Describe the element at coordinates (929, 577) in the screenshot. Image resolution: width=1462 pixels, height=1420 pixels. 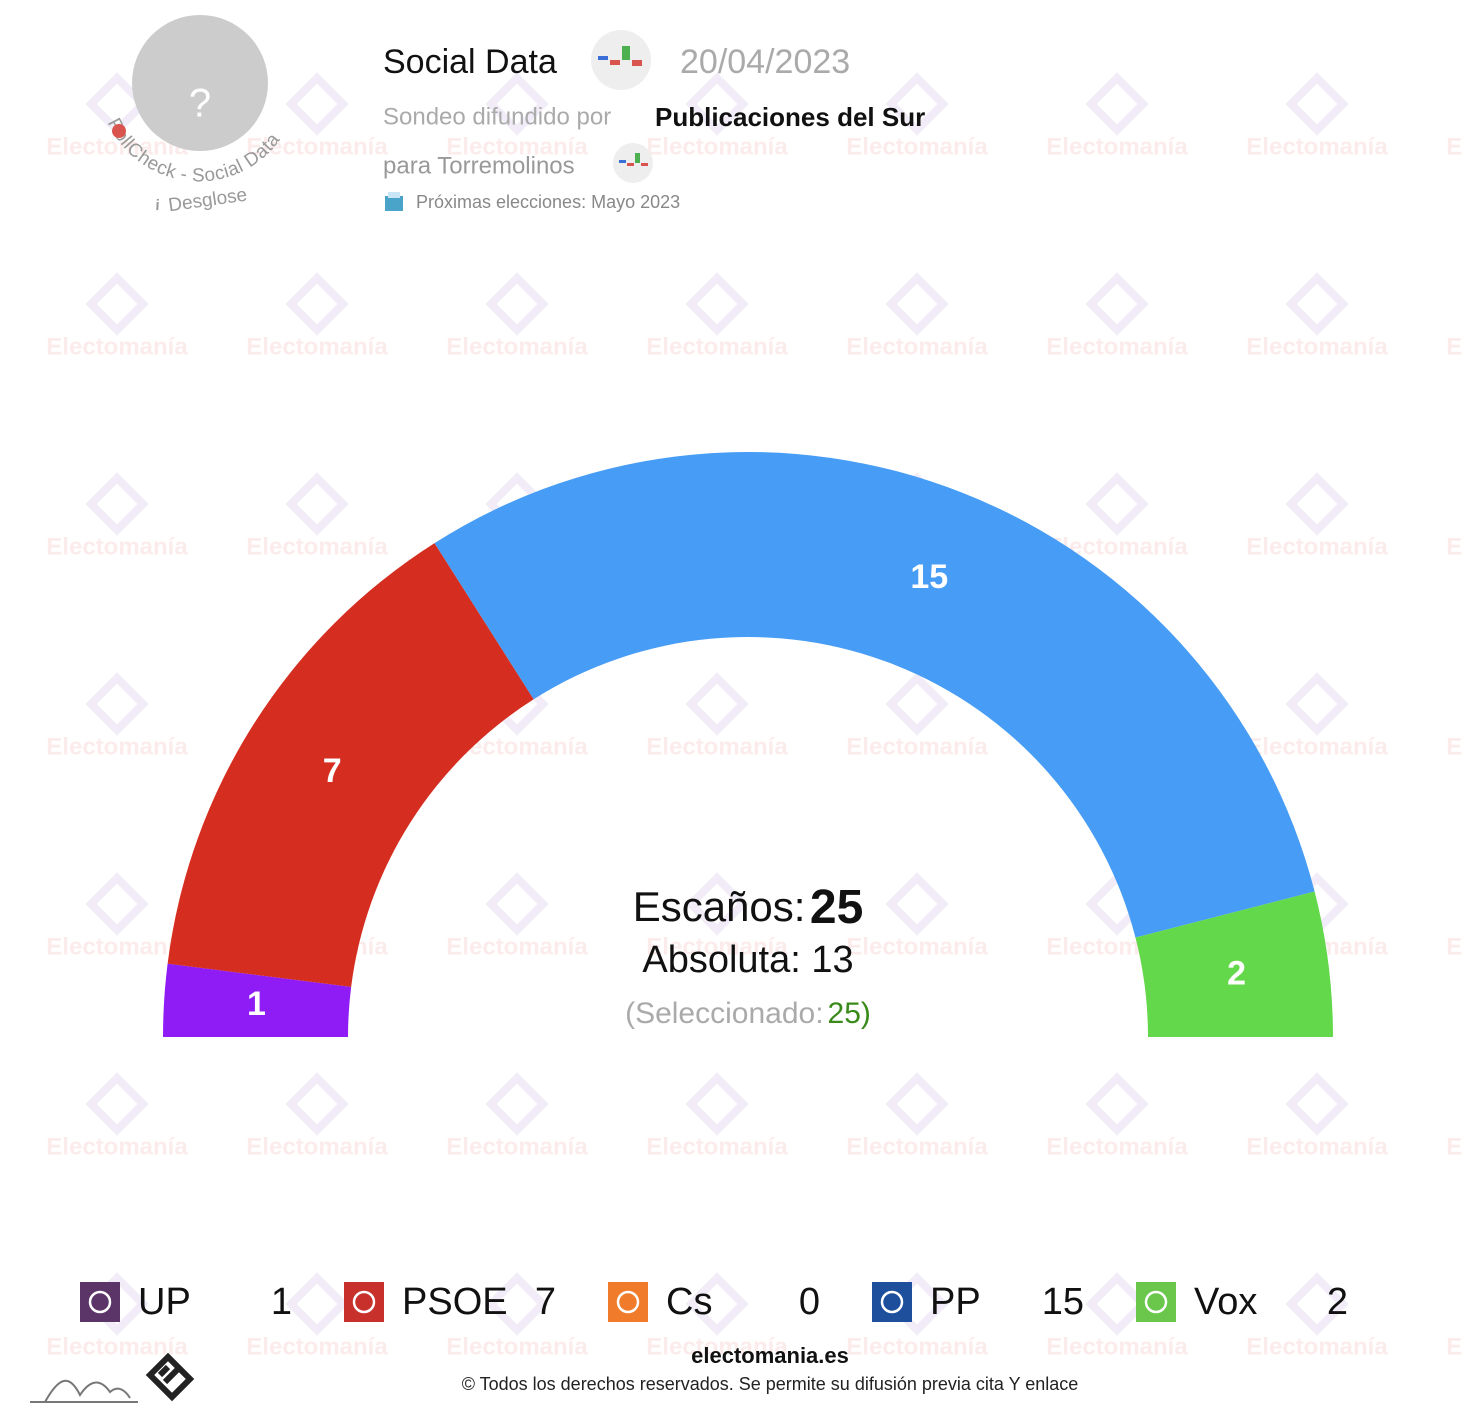
I see `seat-label: 15` at that location.